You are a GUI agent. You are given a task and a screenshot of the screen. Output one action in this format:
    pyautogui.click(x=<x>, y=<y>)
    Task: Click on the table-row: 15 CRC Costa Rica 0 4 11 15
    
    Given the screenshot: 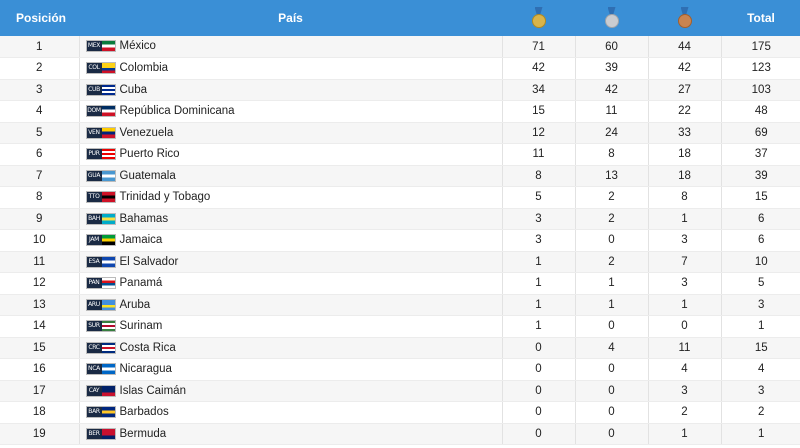 What is the action you would take?
    pyautogui.click(x=400, y=348)
    